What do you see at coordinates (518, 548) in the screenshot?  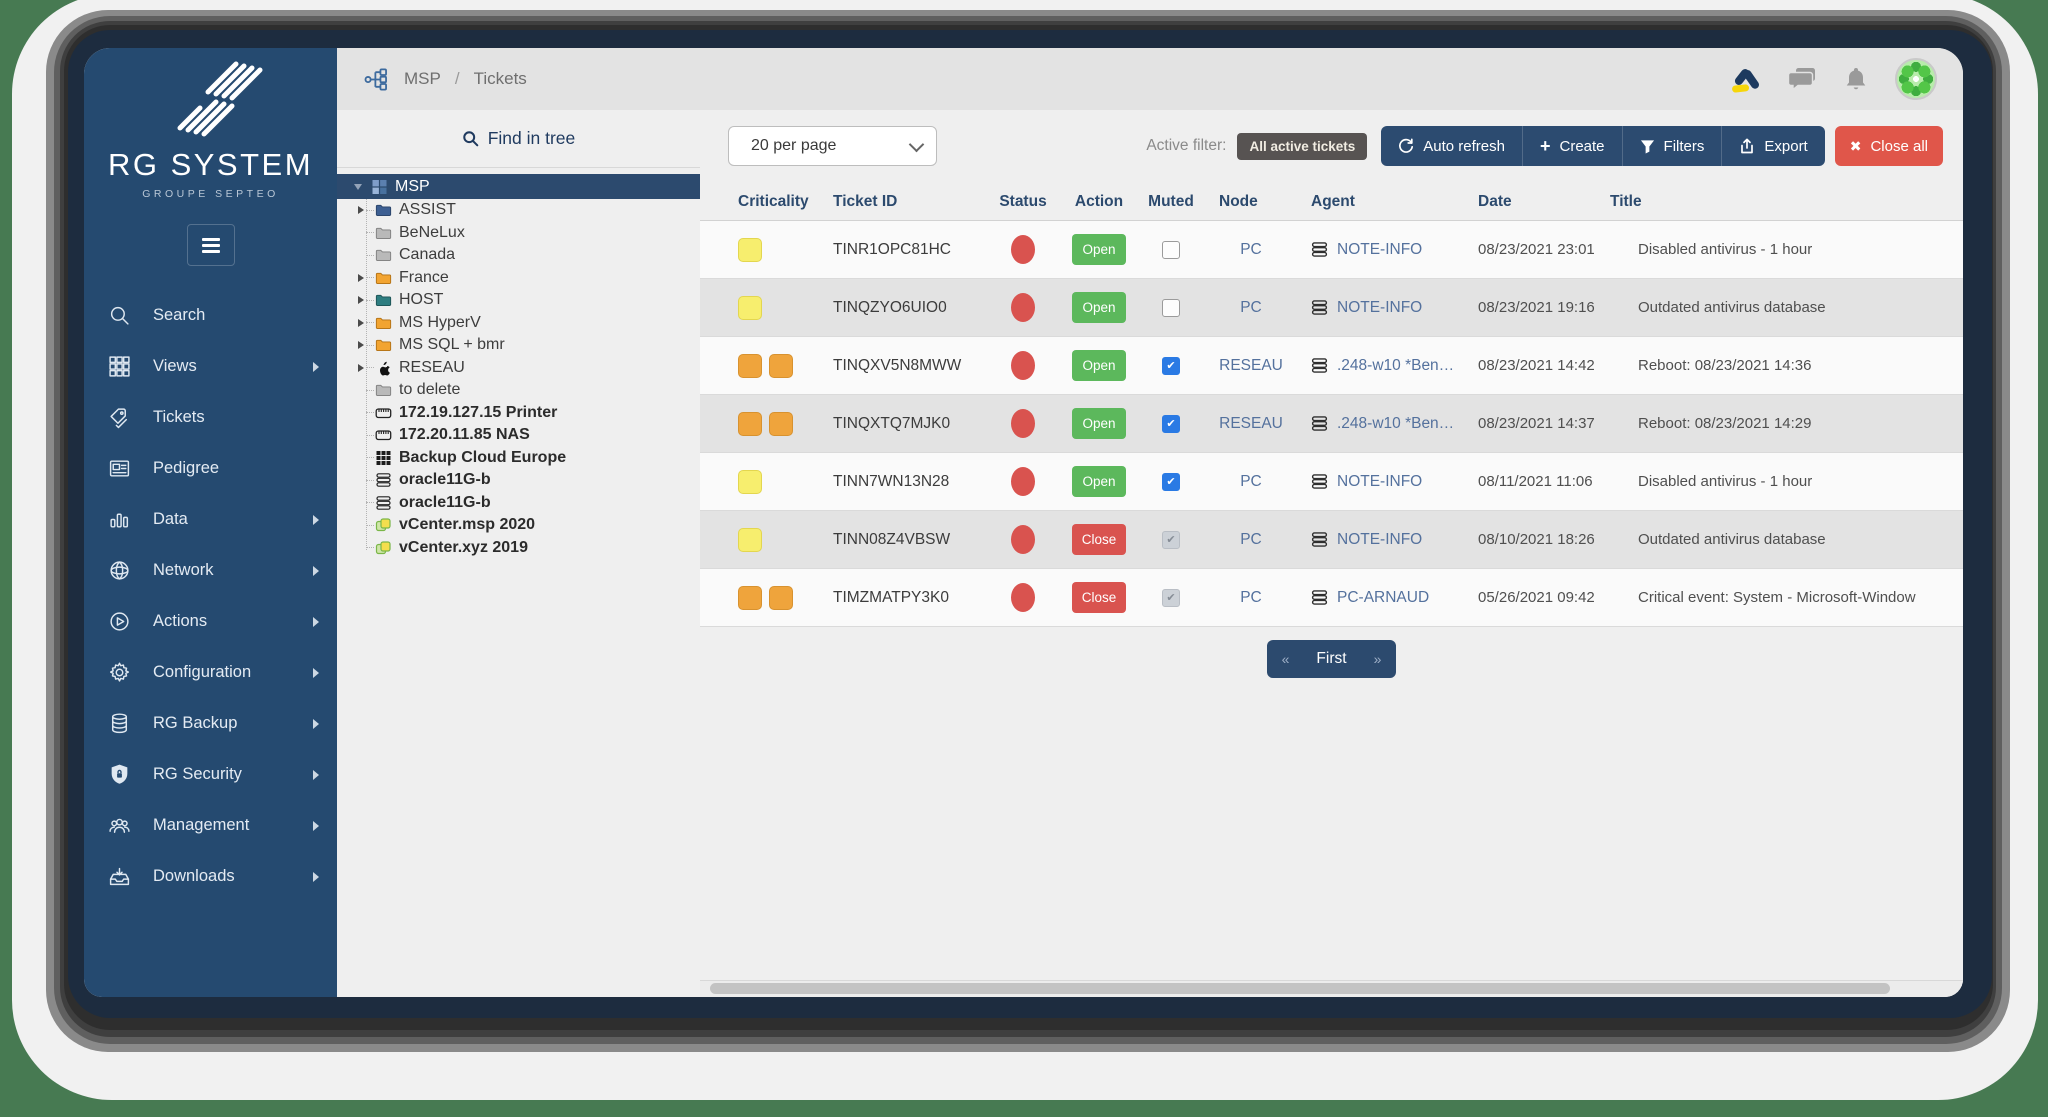 I see `tree-item-vcenter-xyz: vCenter.xyz 2019` at bounding box center [518, 548].